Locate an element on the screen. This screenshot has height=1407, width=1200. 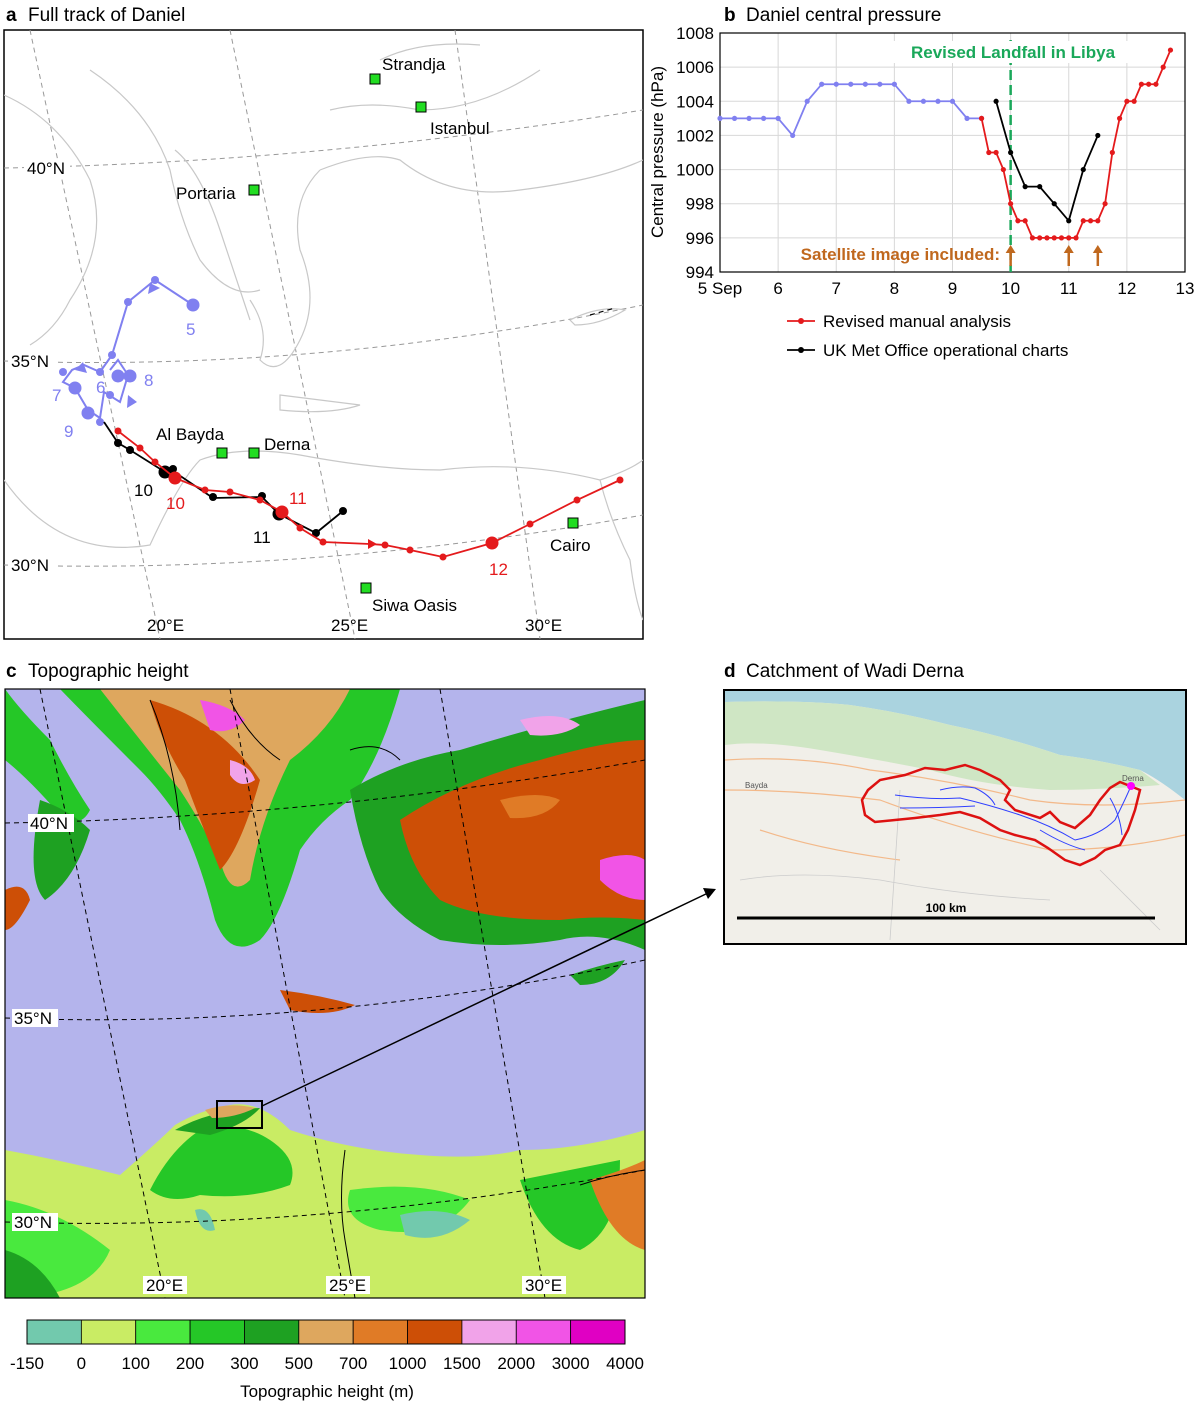
green-coast is located at coordinates (942, 745).